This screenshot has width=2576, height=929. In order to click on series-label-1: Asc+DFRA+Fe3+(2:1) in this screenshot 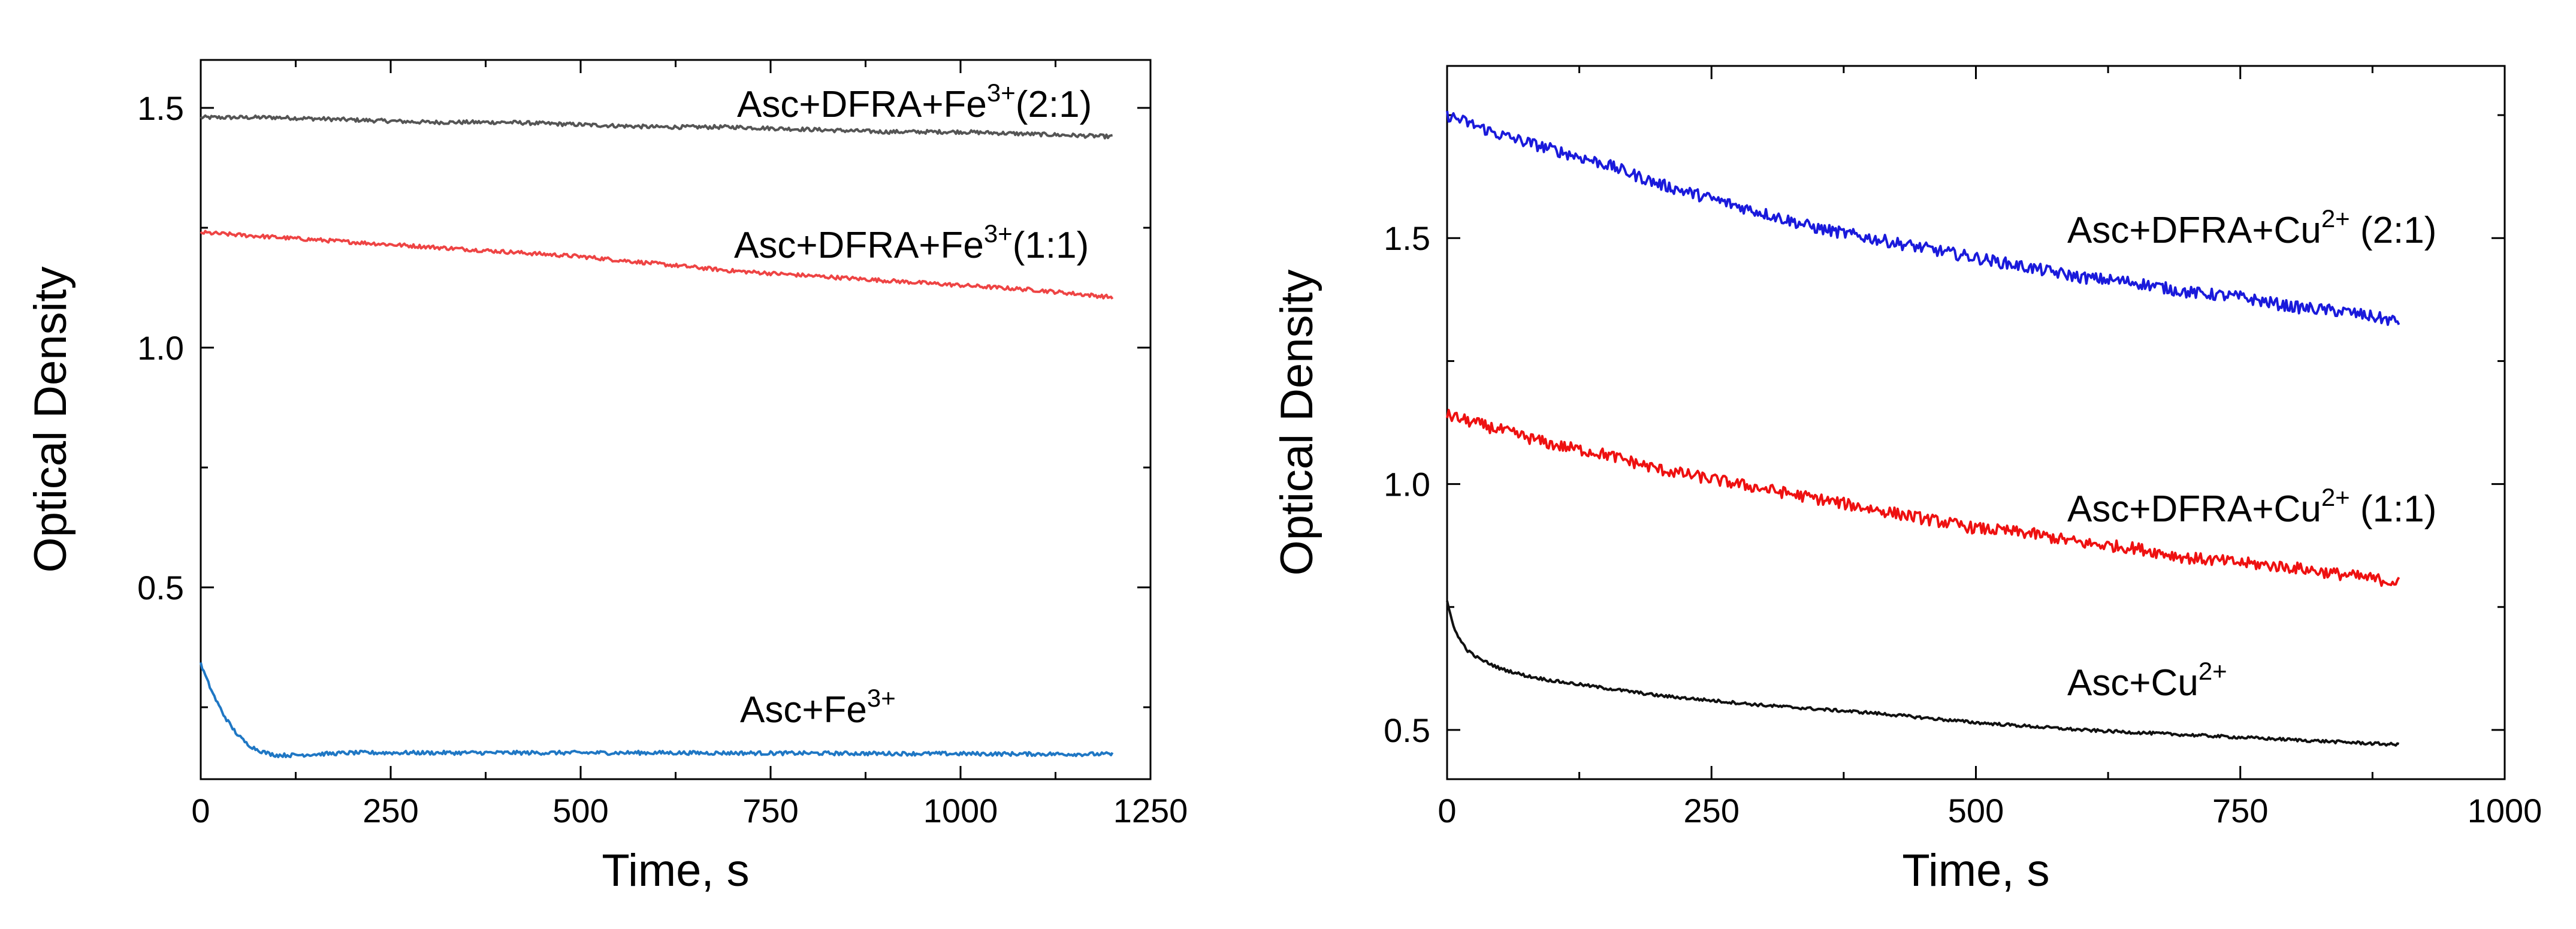, I will do `click(915, 102)`.